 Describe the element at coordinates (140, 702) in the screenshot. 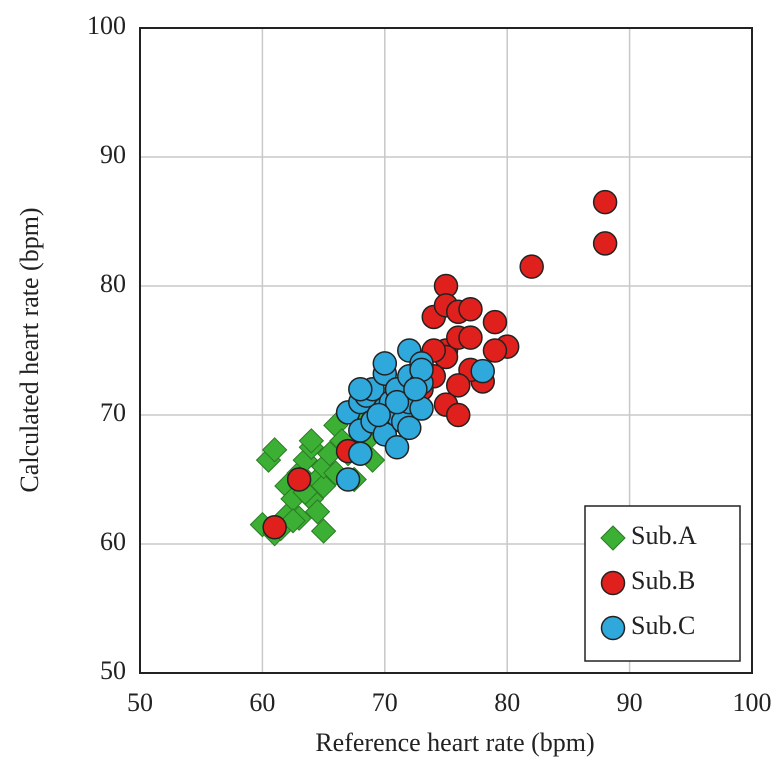

I see `x-tick-label: 50` at that location.